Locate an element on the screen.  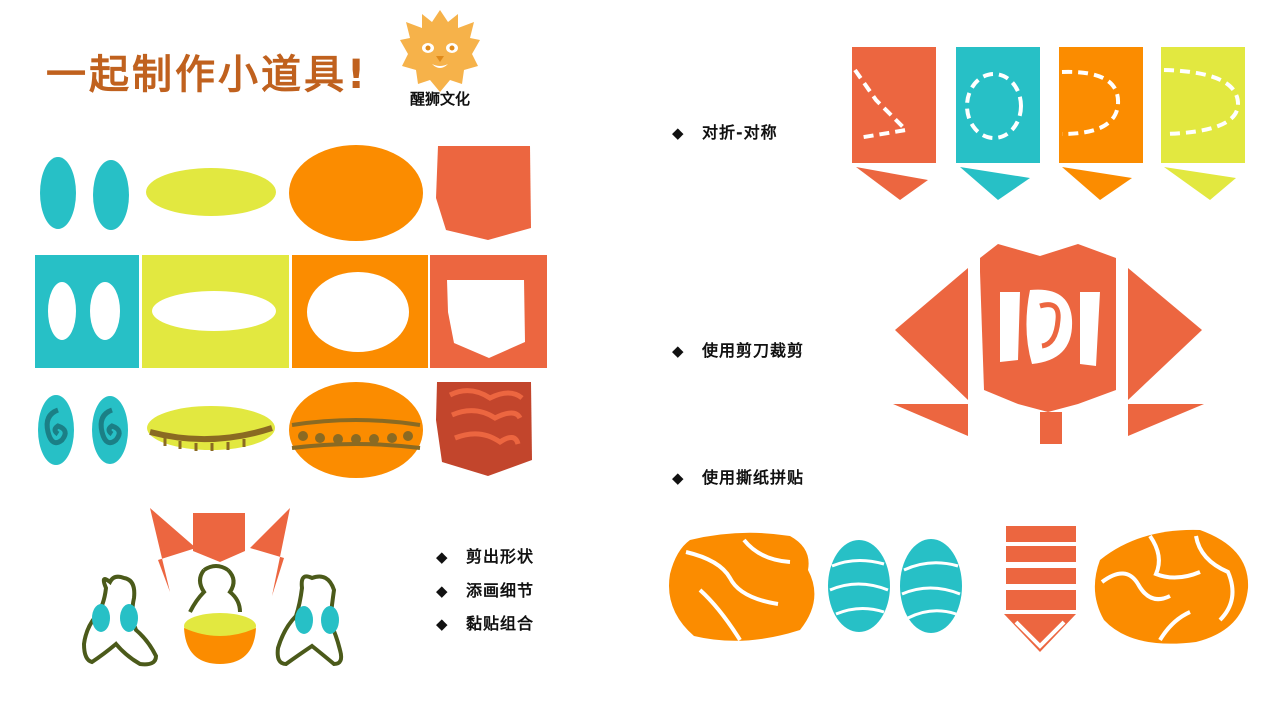
fold-card-teal is located at coordinates (998, 105).